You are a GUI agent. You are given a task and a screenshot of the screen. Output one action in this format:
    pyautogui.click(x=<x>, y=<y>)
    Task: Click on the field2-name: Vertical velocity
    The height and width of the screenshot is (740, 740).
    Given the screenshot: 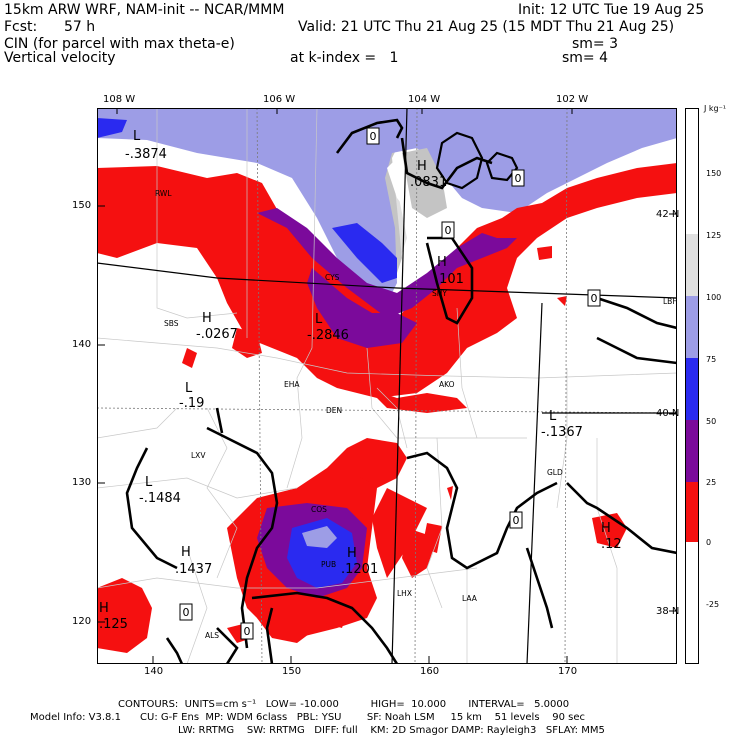 What is the action you would take?
    pyautogui.click(x=60, y=58)
    